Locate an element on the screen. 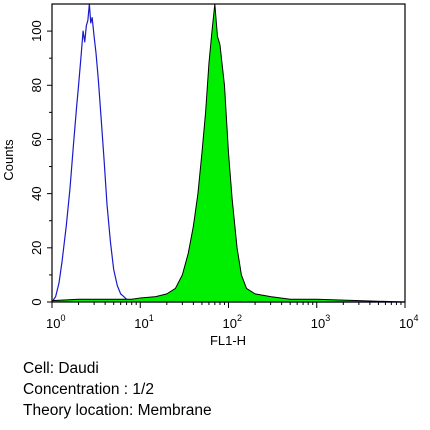 This screenshot has height=430, width=430. x-tick-label: 10⁴ is located at coordinates (408, 322).